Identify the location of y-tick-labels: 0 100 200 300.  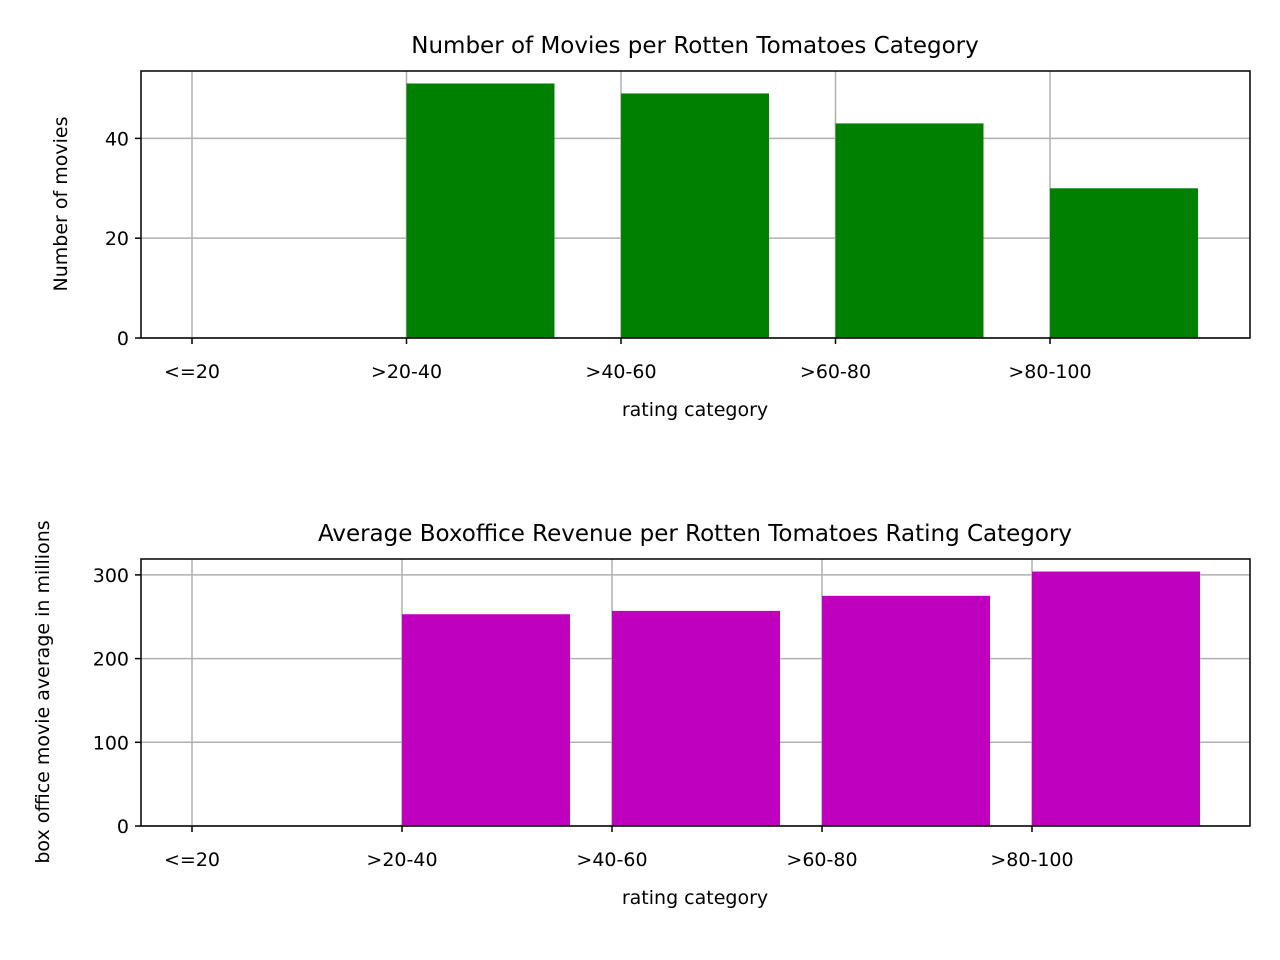
(117, 701).